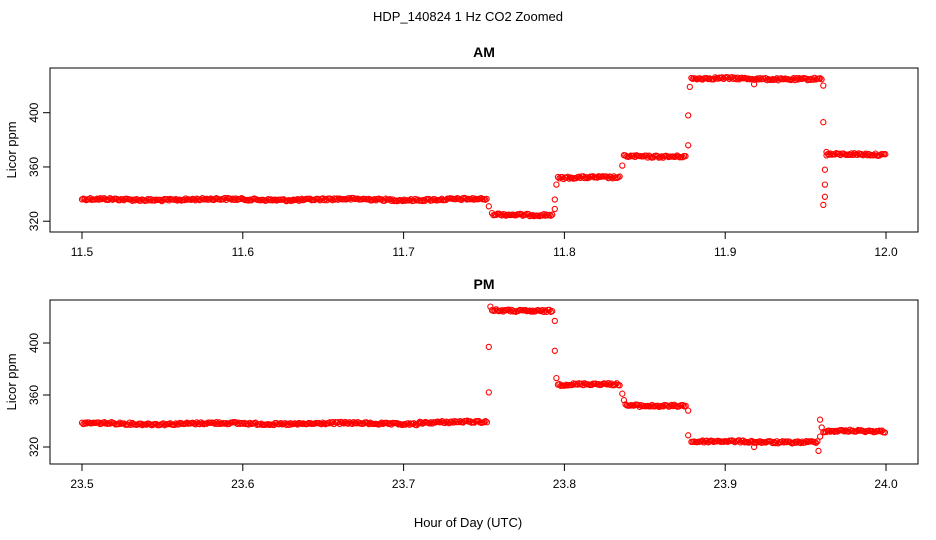 This screenshot has width=936, height=540. Describe the element at coordinates (34, 343) in the screenshot. I see `pm-y-tick-label: 400` at that location.